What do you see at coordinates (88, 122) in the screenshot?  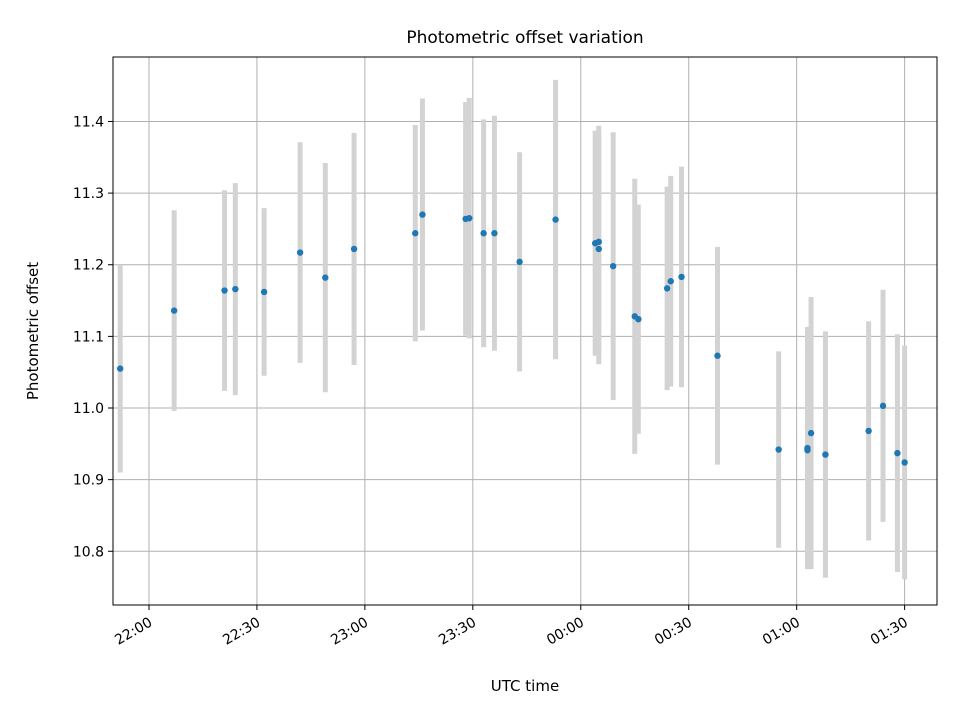 I see `y-tick-label: 11.4` at bounding box center [88, 122].